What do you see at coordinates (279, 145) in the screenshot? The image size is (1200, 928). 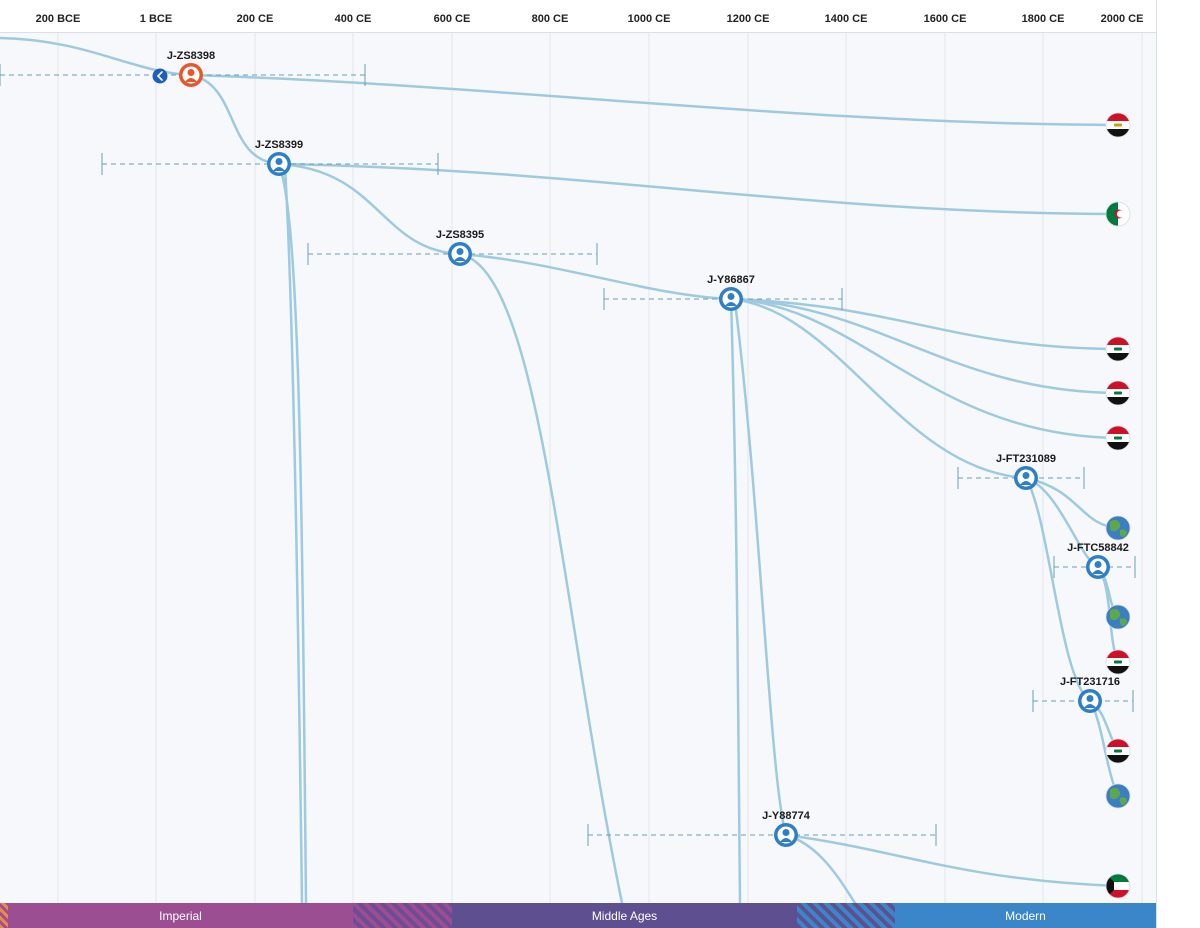 I see `node-label: J-ZS8399` at bounding box center [279, 145].